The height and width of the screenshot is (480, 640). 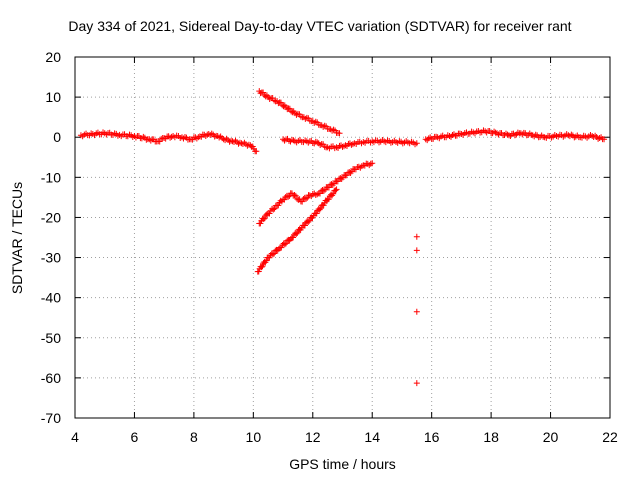 I want to click on series-lower-arc-a, so click(x=316, y=193).